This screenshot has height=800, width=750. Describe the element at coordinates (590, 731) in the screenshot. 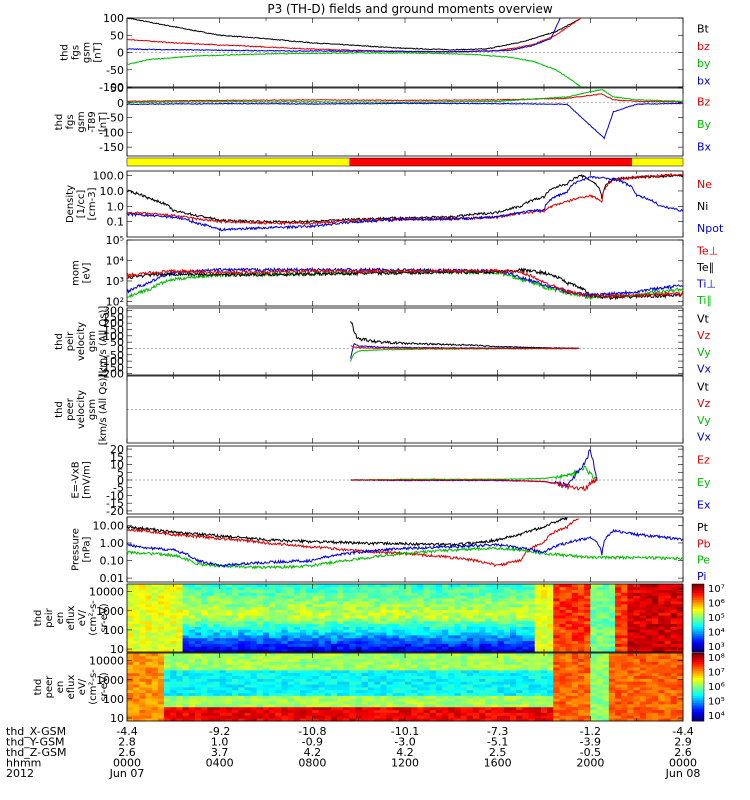

I see `footer-value: -1.2` at that location.